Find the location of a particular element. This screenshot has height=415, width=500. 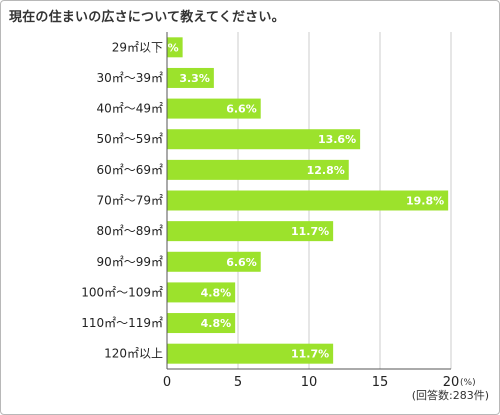

x-tick-label: 10 is located at coordinates (309, 382).